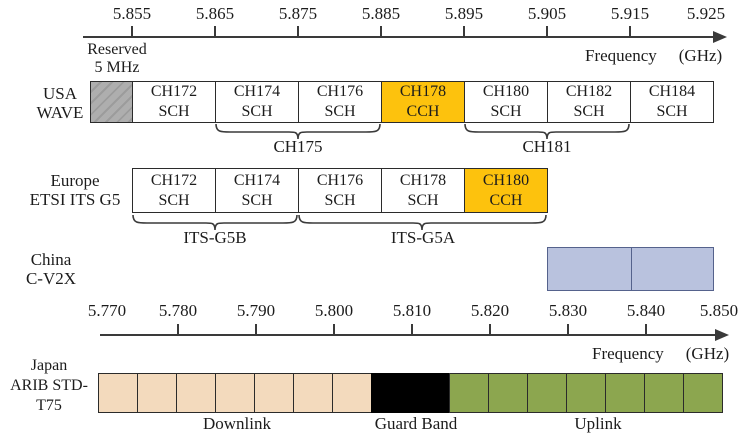 The width and height of the screenshot is (744, 440). Describe the element at coordinates (672, 91) in the screenshot. I see `channel-name: CH184` at that location.